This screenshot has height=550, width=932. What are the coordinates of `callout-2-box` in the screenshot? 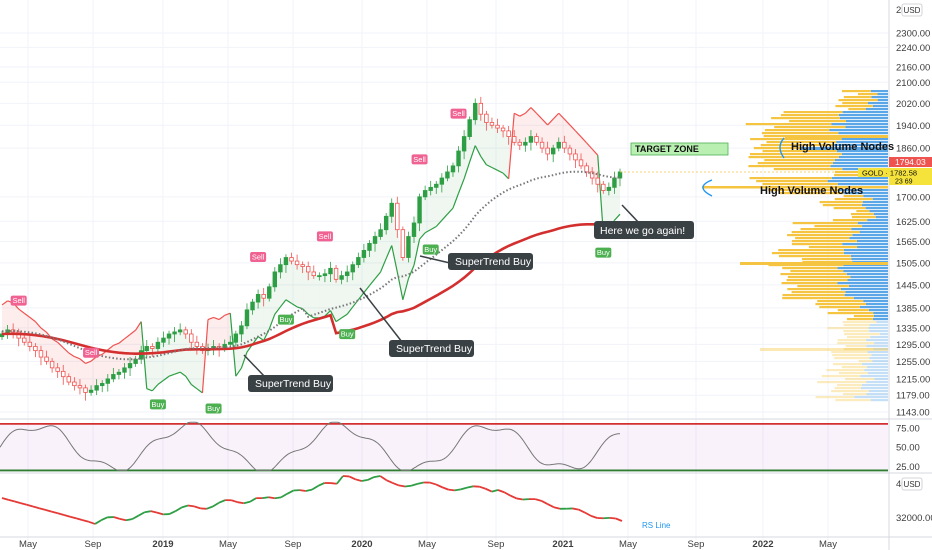 It's located at (431, 348).